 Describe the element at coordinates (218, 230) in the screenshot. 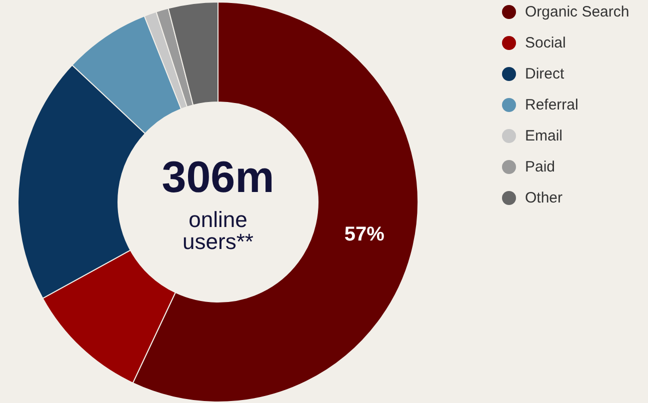

I see `text: online users**` at that location.